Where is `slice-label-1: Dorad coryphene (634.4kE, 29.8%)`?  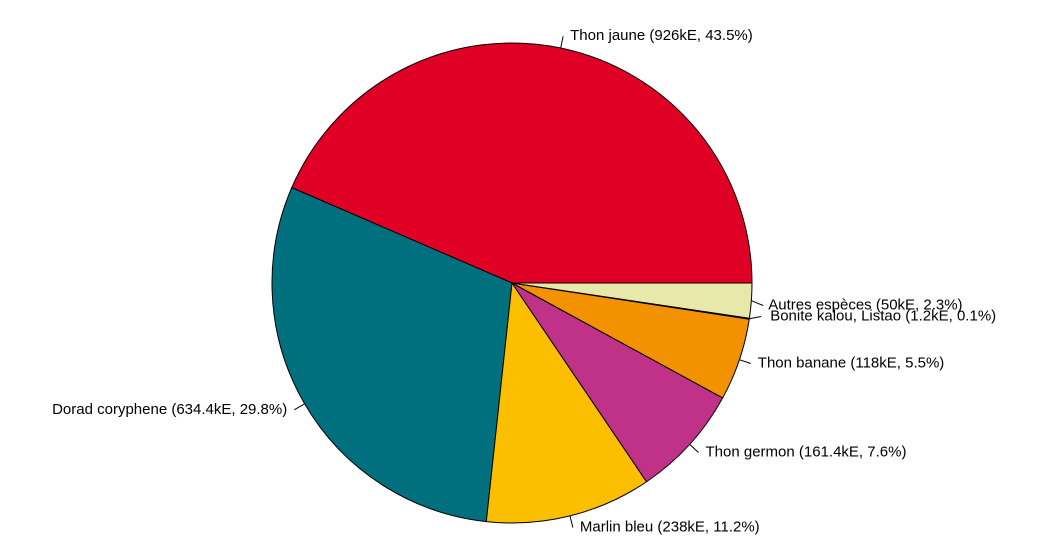
slice-label-1: Dorad coryphene (634.4kE, 29.8%) is located at coordinates (169, 409).